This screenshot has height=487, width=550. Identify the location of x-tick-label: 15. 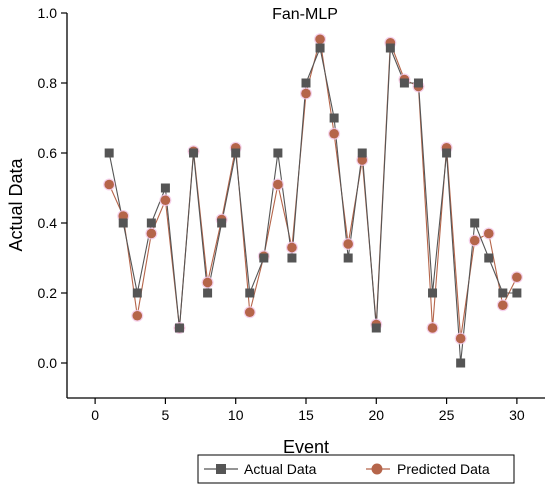
(306, 415).